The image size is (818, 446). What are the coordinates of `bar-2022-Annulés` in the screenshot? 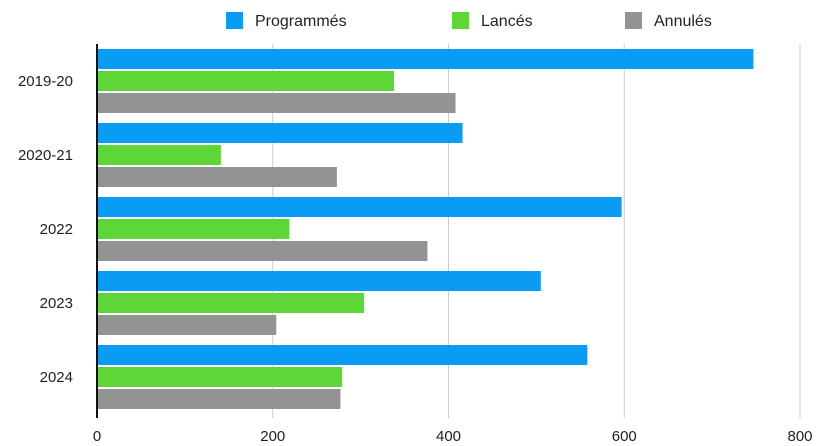 It's located at (262, 251).